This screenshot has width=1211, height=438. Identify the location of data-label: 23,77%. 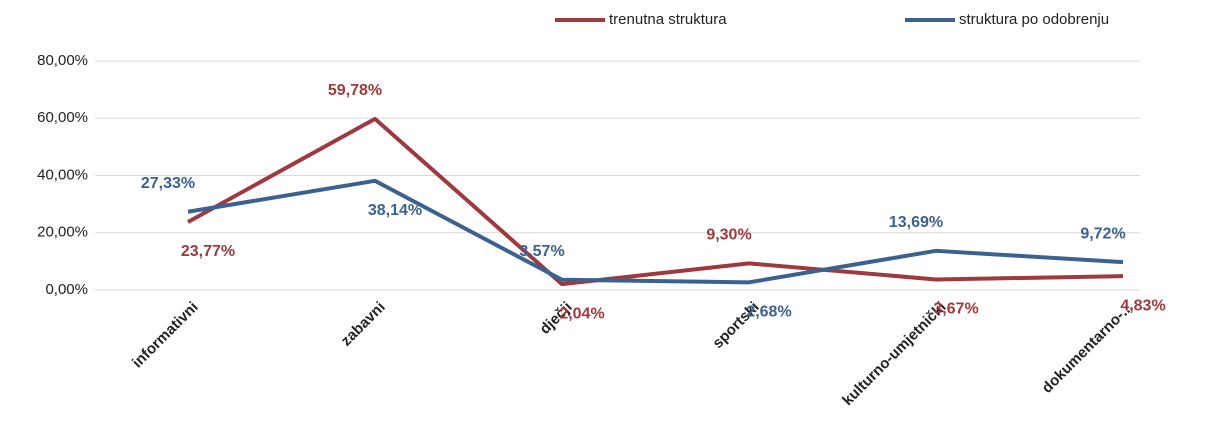
(208, 251).